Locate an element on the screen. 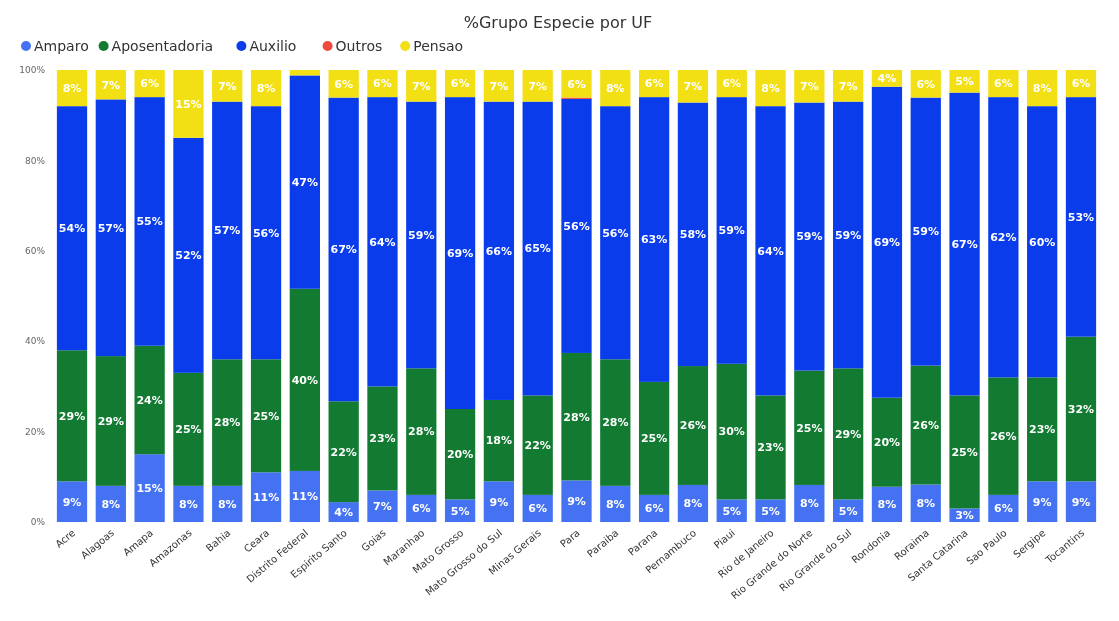  data-label: 3% is located at coordinates (964, 516).